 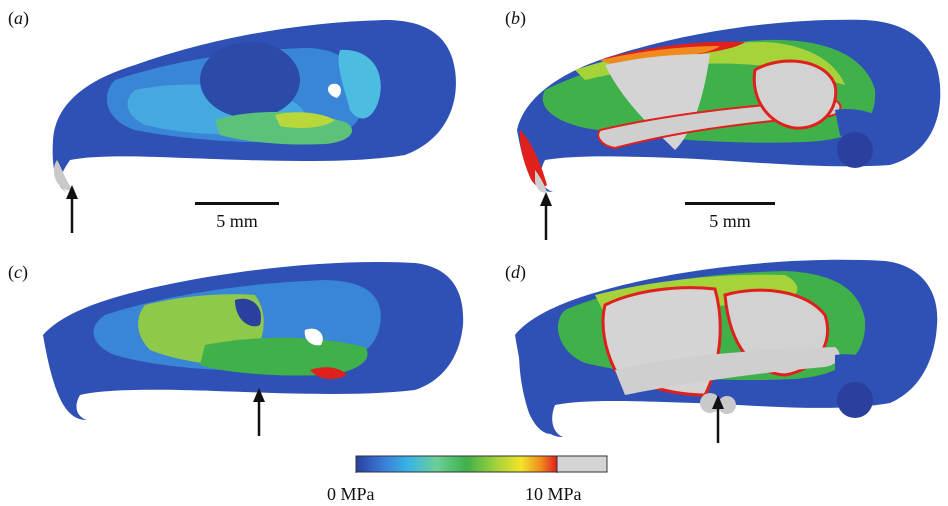 What do you see at coordinates (18, 18) in the screenshot?
I see `panel-label-a: (a)` at bounding box center [18, 18].